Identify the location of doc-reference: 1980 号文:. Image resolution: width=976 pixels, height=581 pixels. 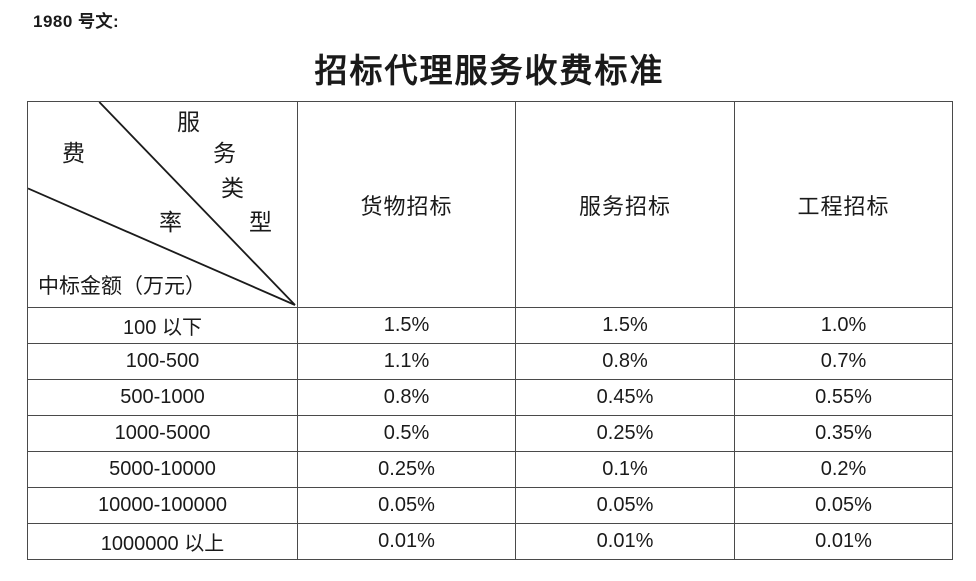
(76, 21).